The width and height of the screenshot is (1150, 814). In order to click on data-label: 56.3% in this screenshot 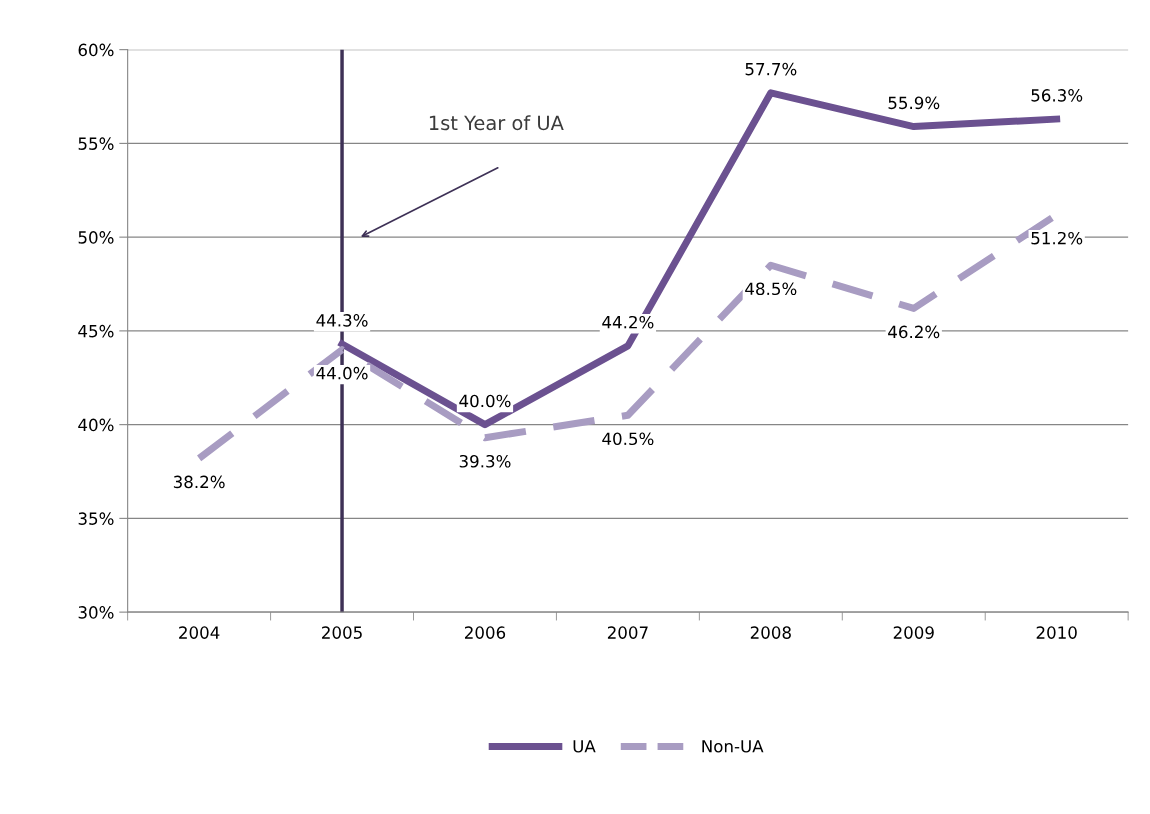, I will do `click(1057, 95)`.